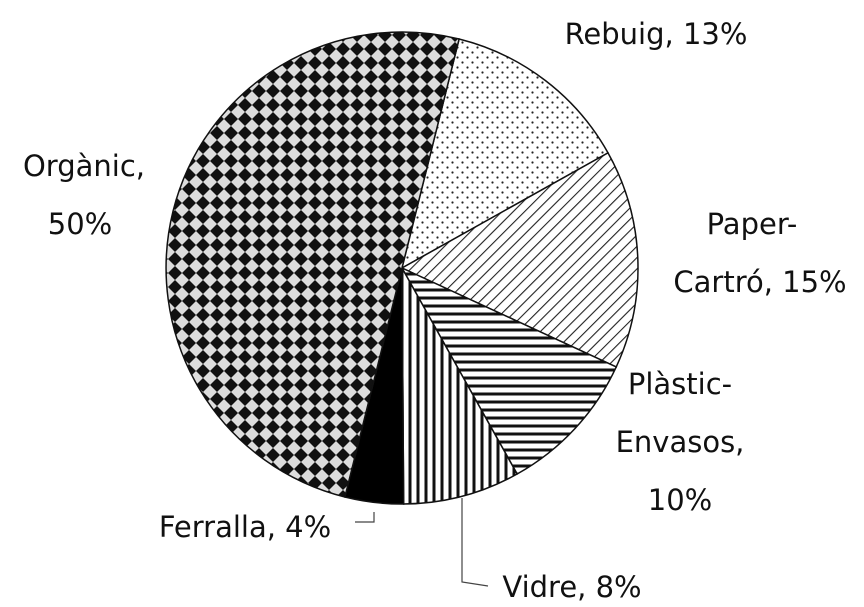 This screenshot has height=607, width=864. What do you see at coordinates (759, 282) in the screenshot?
I see `data-label: Cartró, 15%` at bounding box center [759, 282].